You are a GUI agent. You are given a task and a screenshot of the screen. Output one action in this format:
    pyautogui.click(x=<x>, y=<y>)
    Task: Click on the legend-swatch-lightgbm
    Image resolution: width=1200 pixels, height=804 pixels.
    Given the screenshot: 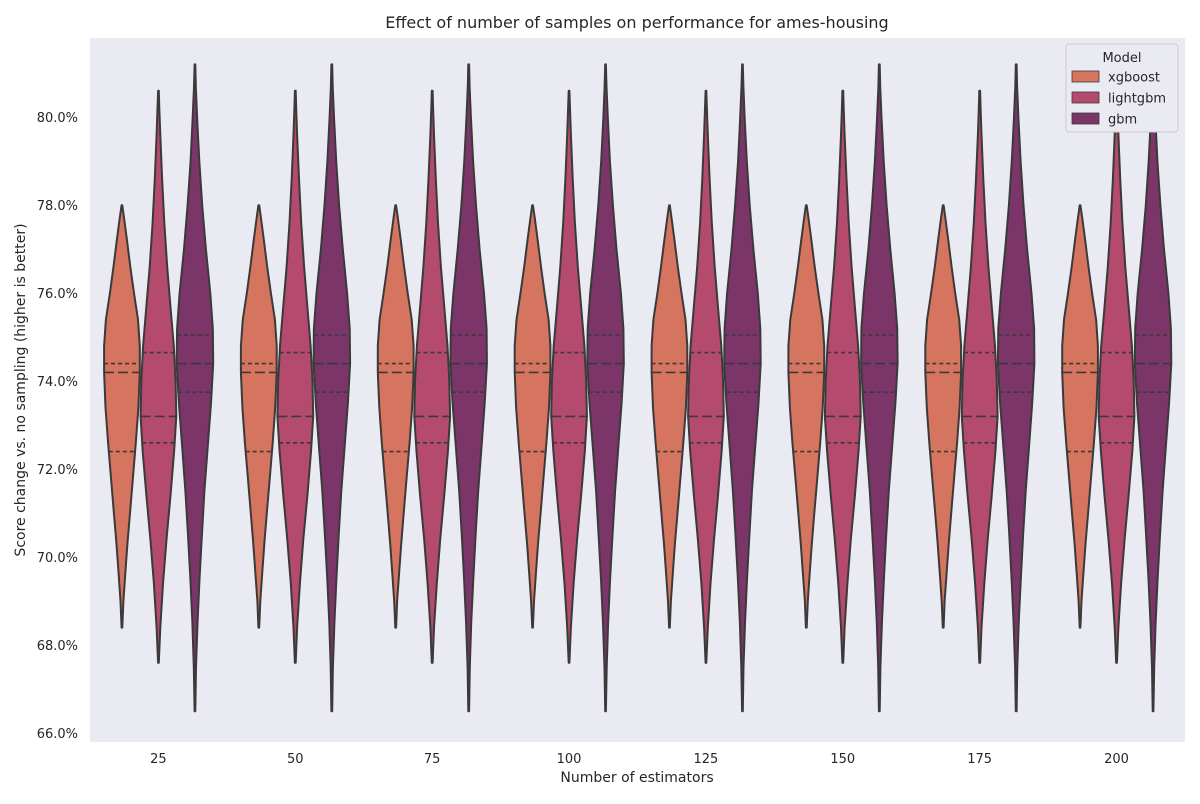 What is the action you would take?
    pyautogui.click(x=1085, y=97)
    